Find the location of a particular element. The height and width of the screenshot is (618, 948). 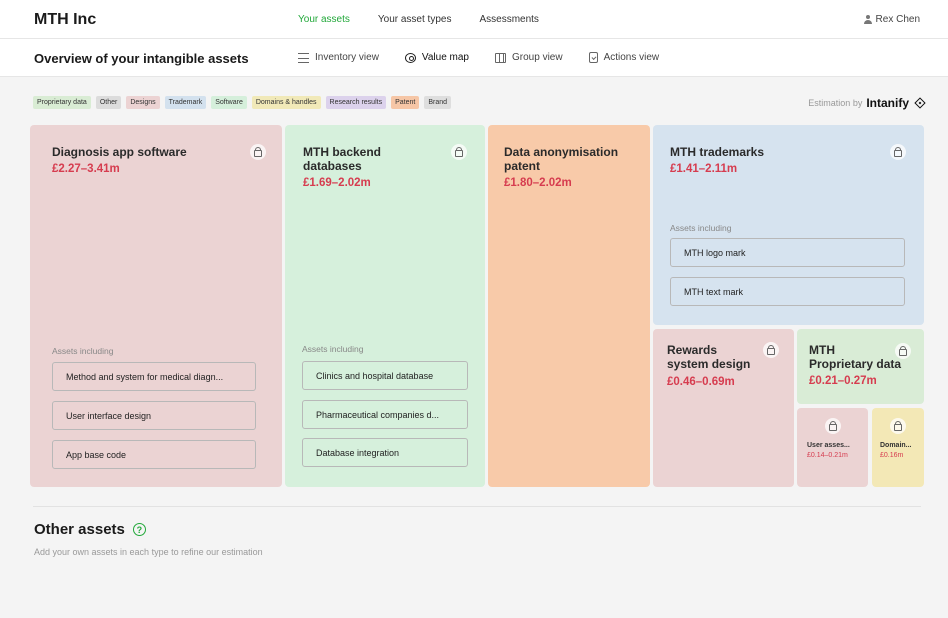

tile-value: £0.16m is located at coordinates (892, 455).